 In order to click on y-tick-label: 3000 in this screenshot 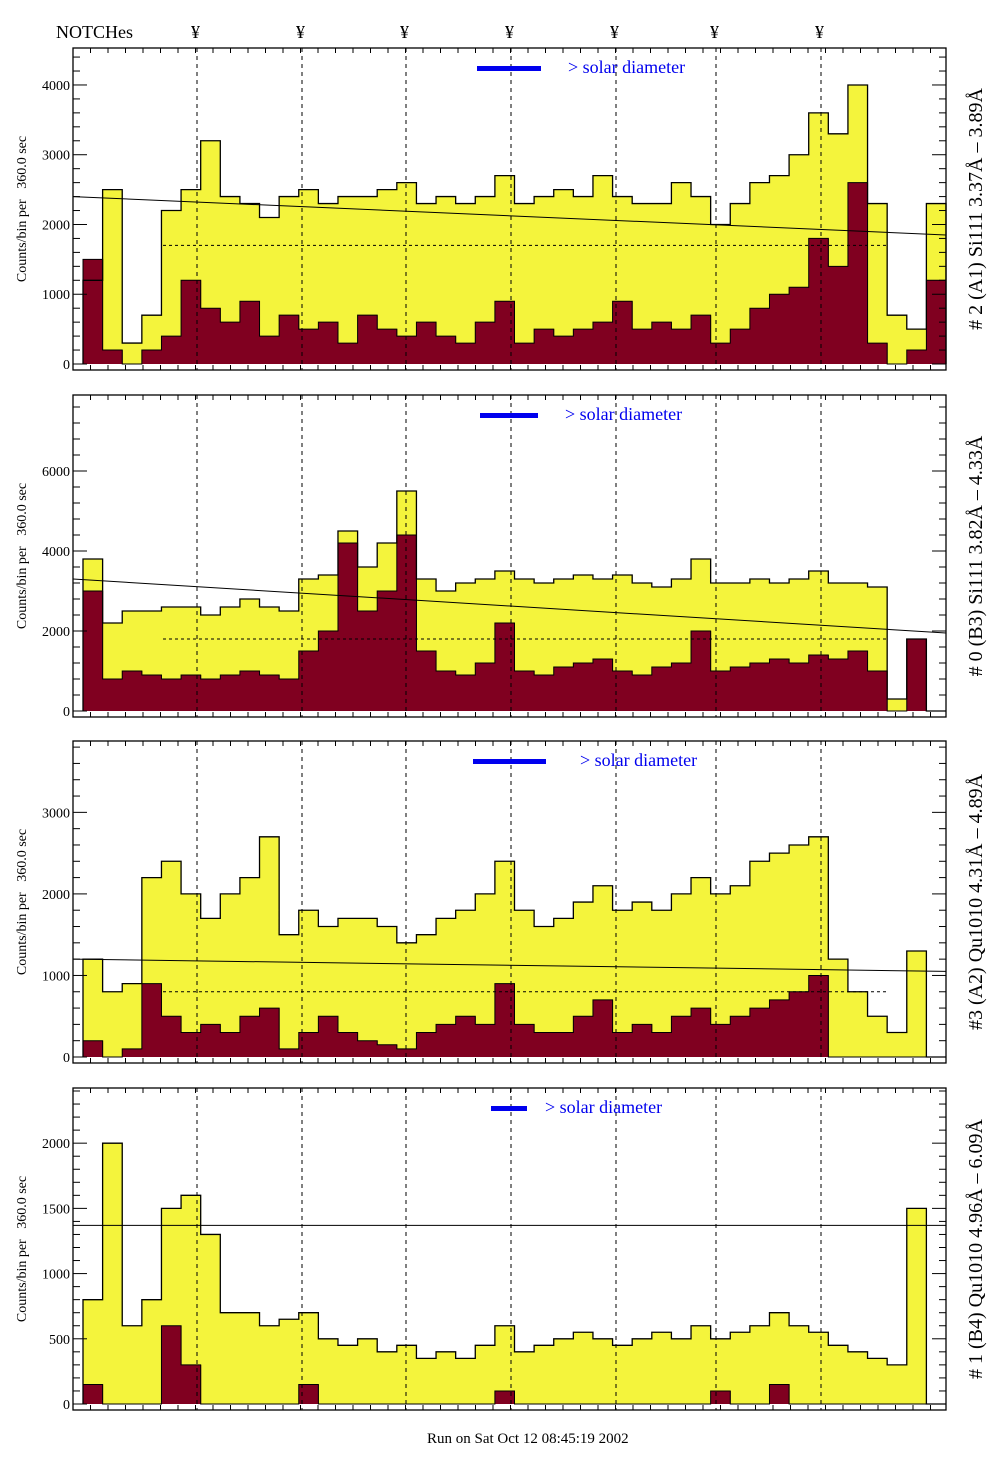, I will do `click(56, 813)`.